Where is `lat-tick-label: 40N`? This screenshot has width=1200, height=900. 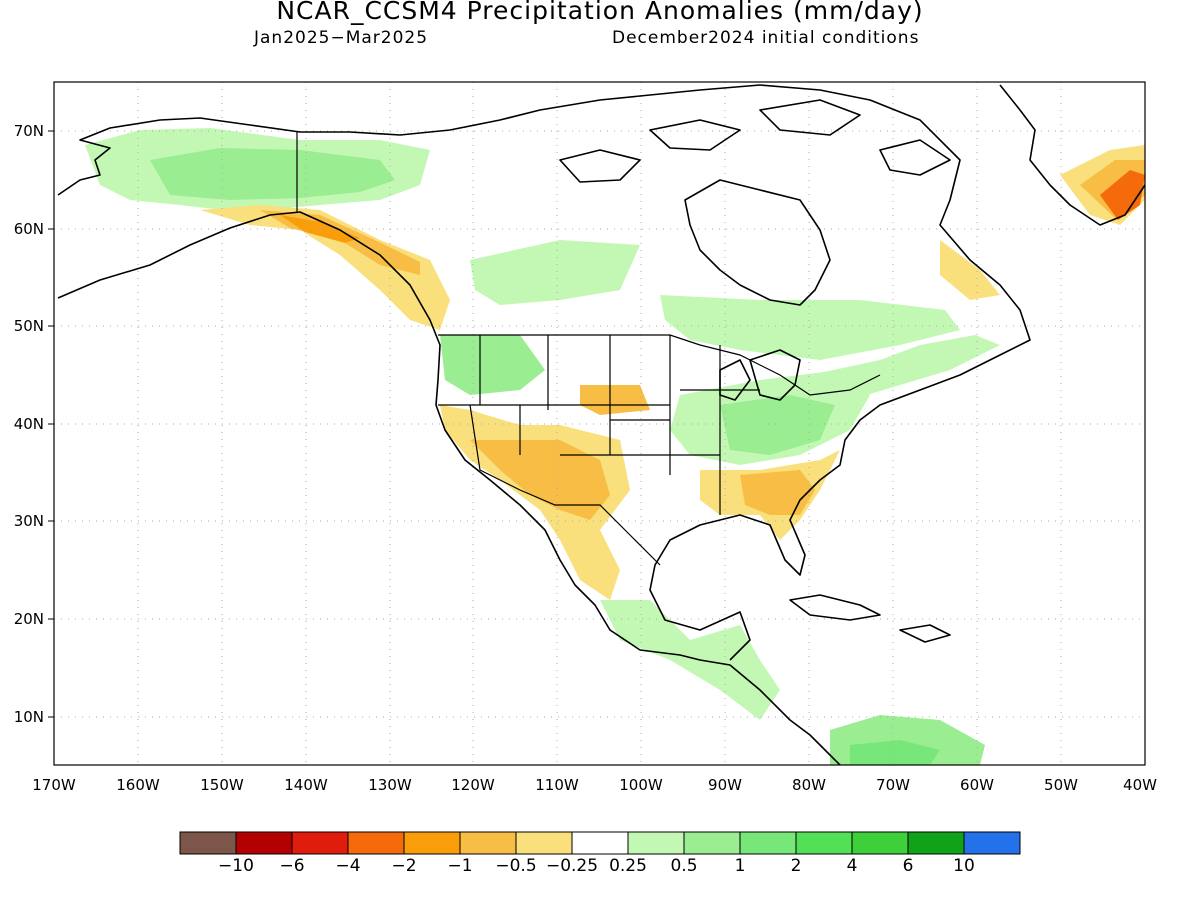 lat-tick-label: 40N is located at coordinates (29, 424).